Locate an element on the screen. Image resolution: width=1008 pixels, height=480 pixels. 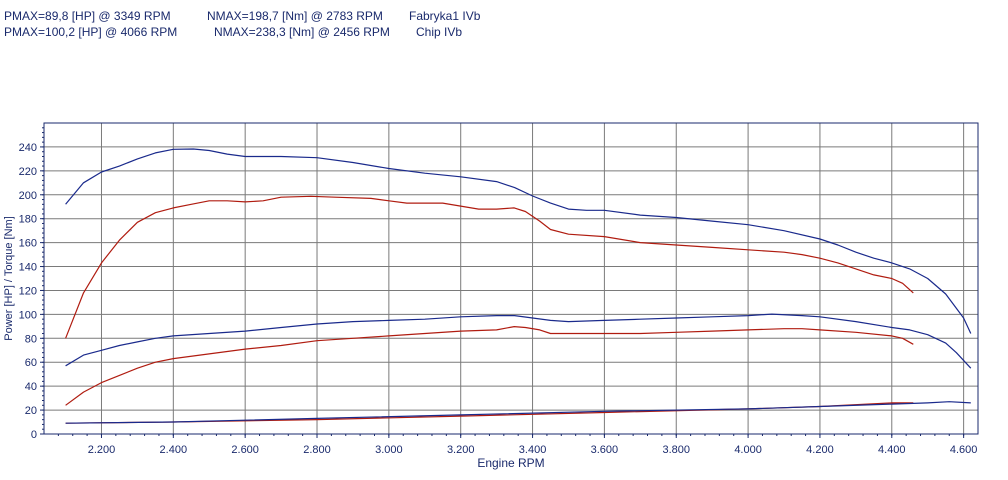
pmax-original: PMAX=89,8 [HP] @ 3349 RPM is located at coordinates (87, 16).